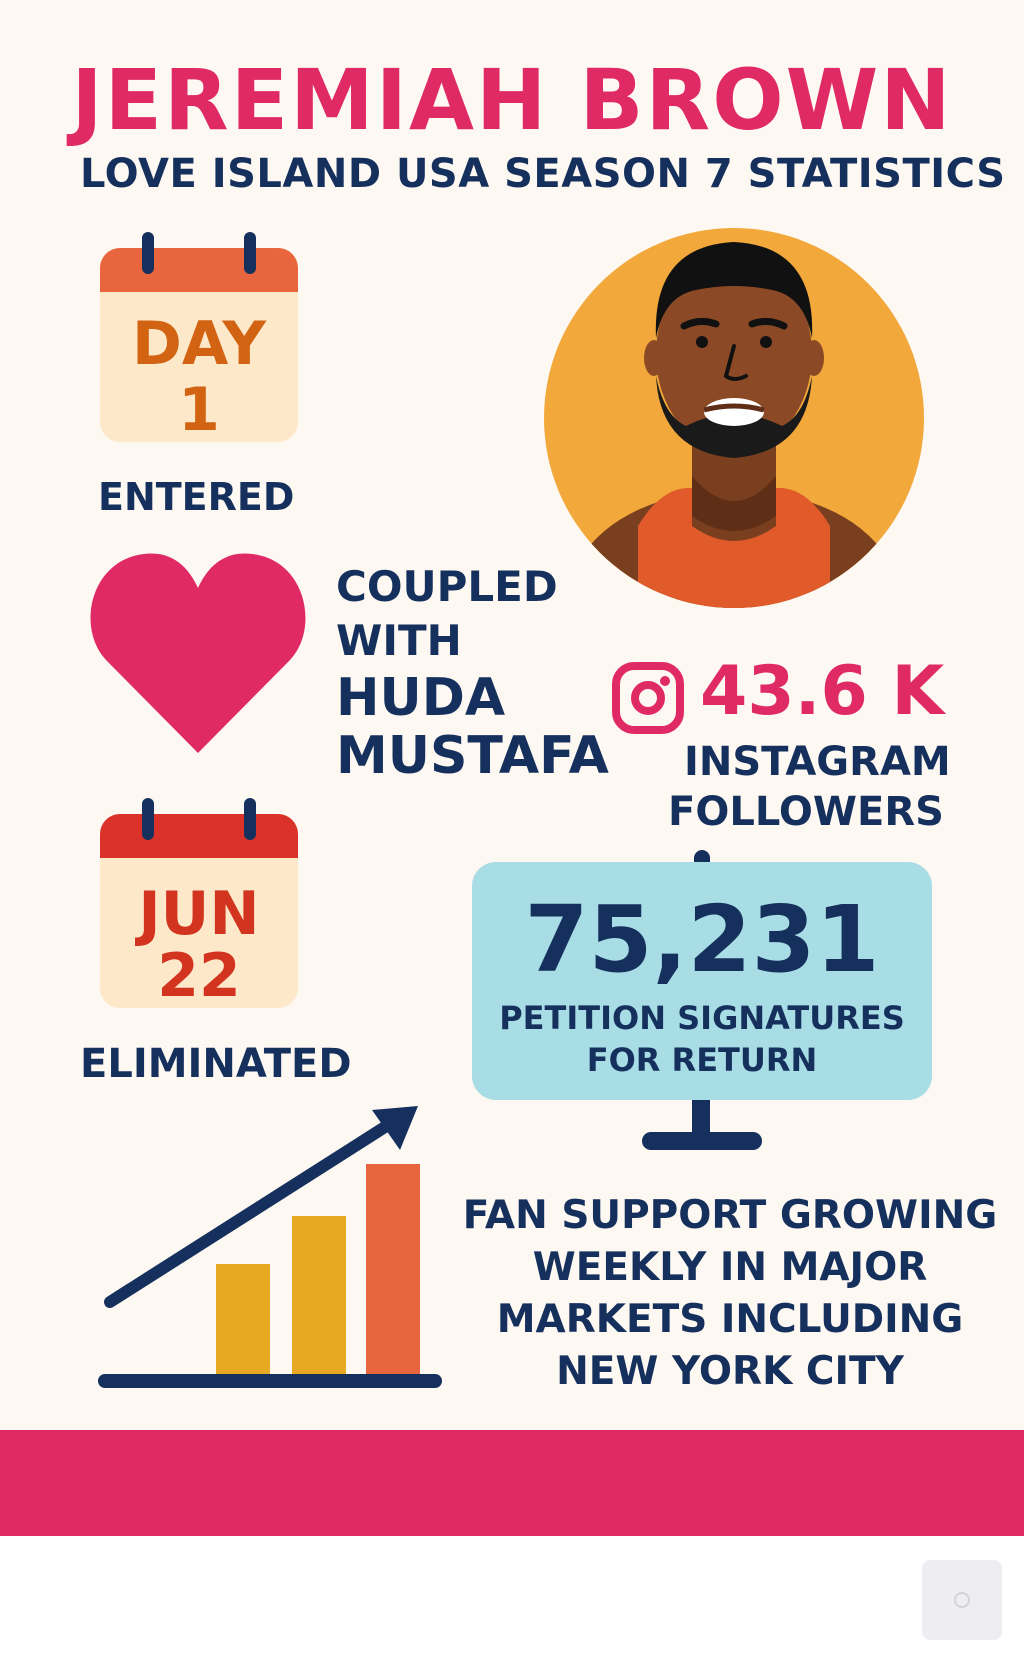 The height and width of the screenshot is (1666, 1024). I want to click on calendar-icon-entered: DAY 1, so click(199, 337).